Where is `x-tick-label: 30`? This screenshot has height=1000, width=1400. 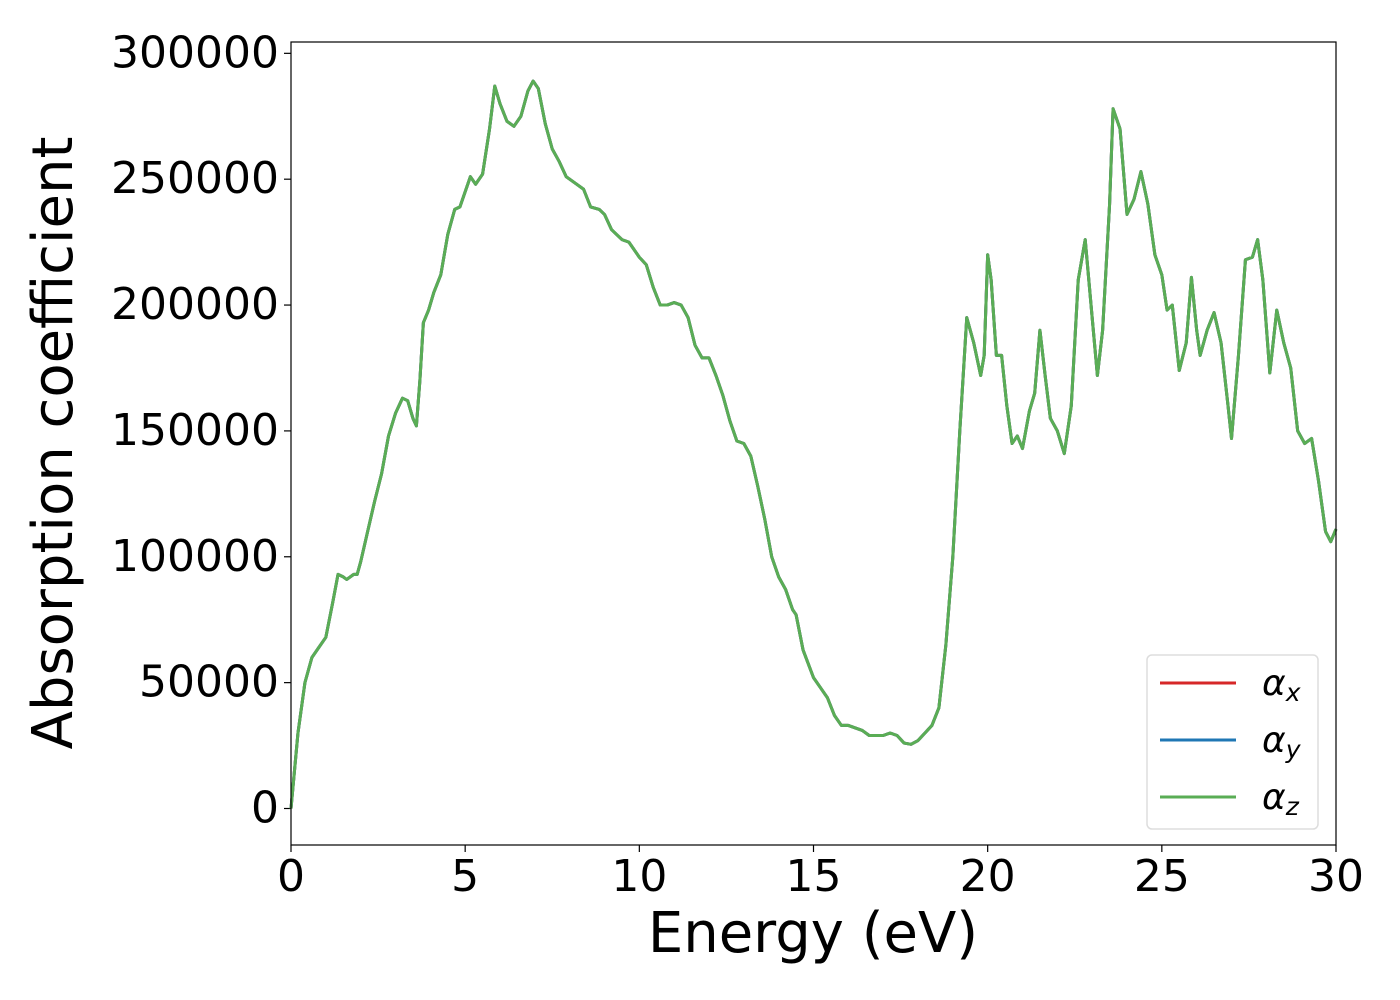
x-tick-label: 30 is located at coordinates (1336, 876).